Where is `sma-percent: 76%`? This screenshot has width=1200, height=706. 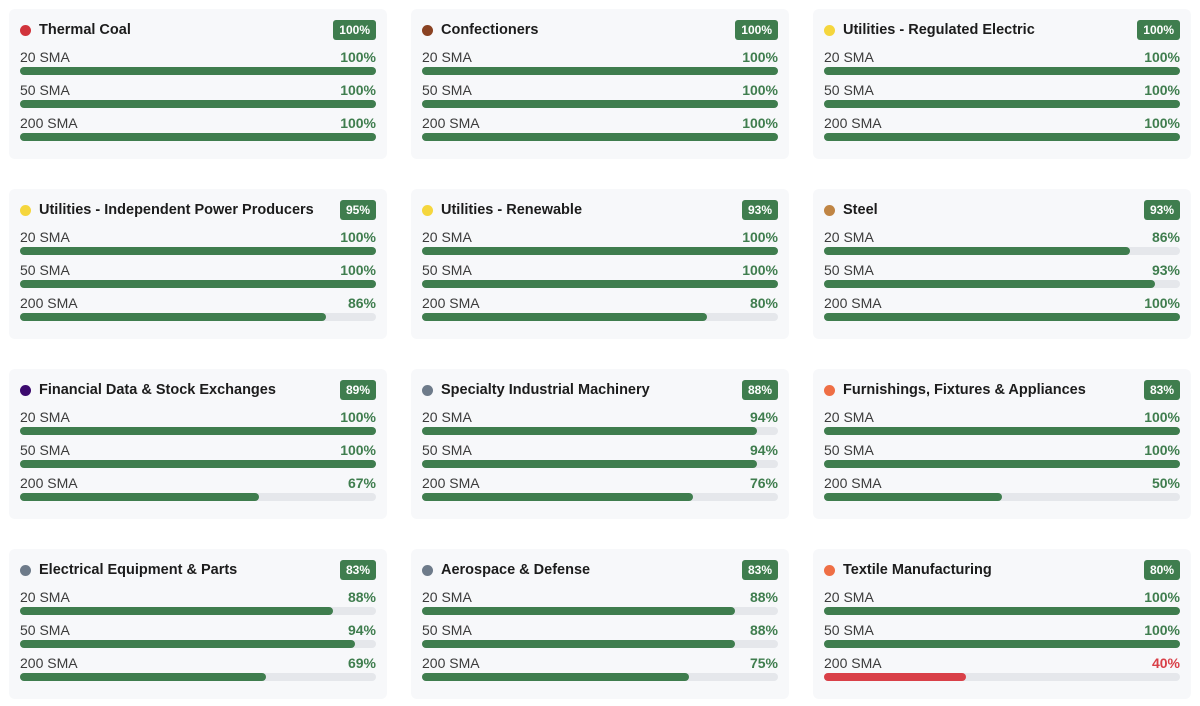
sma-percent: 76% is located at coordinates (763, 483).